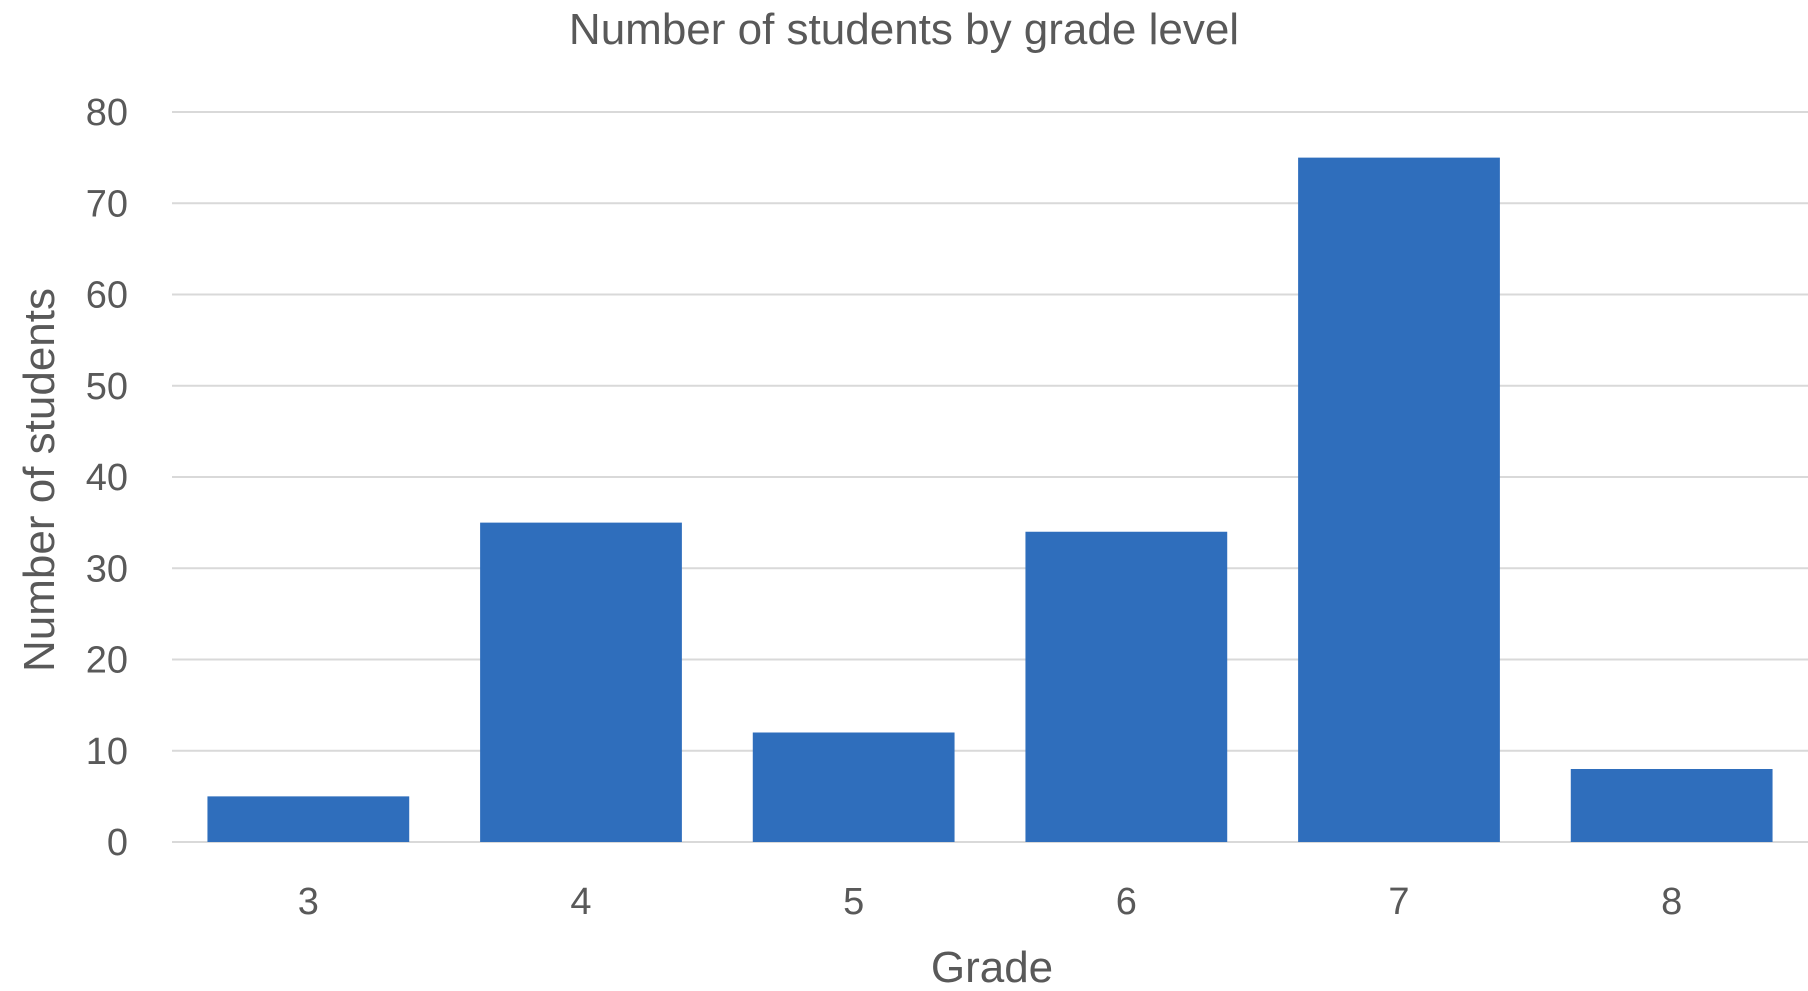  What do you see at coordinates (308, 902) in the screenshot?
I see `x-tick-label: 3` at bounding box center [308, 902].